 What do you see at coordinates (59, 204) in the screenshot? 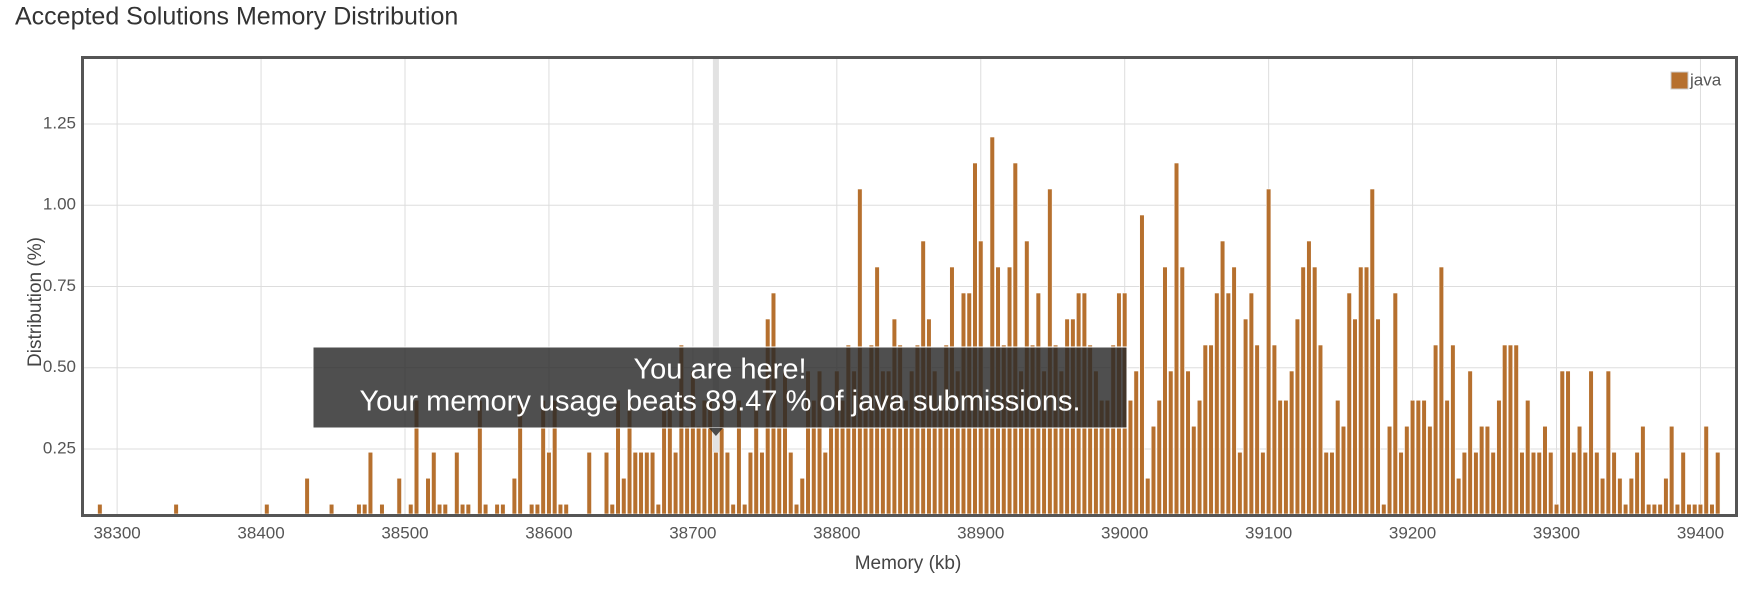
I see `y-tick-label: 1.00` at bounding box center [59, 204].